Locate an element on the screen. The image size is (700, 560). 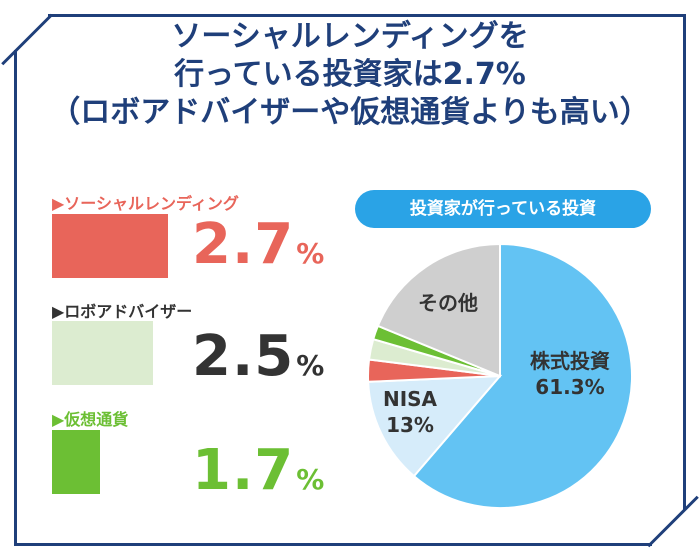
pie-label-name-5: その他 is located at coordinates (448, 303).